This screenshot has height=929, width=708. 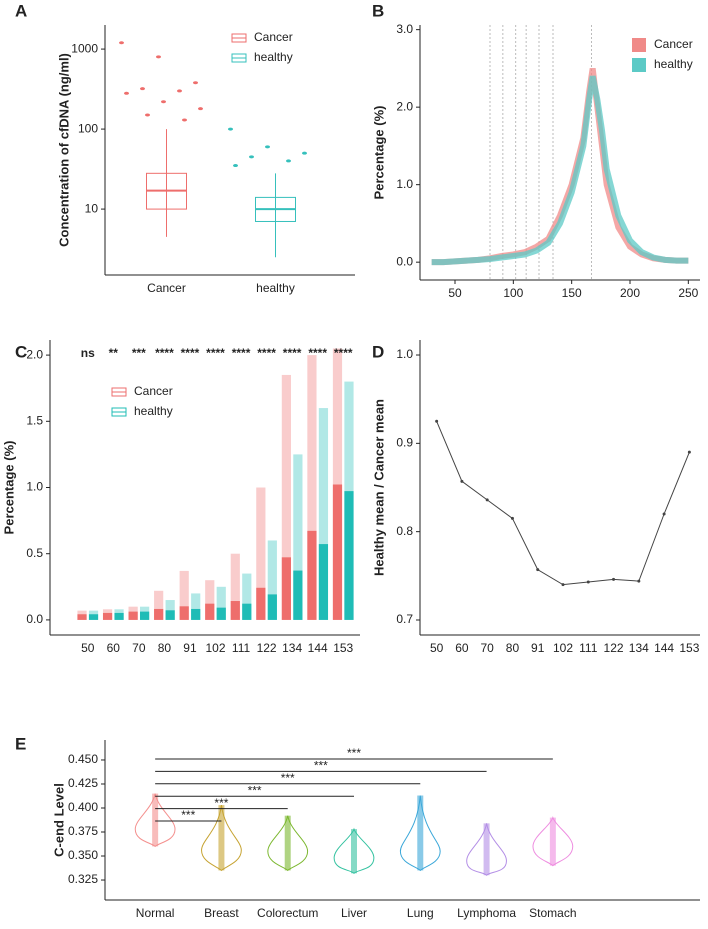 I want to click on y-tick-label: 10, so click(x=92, y=208).